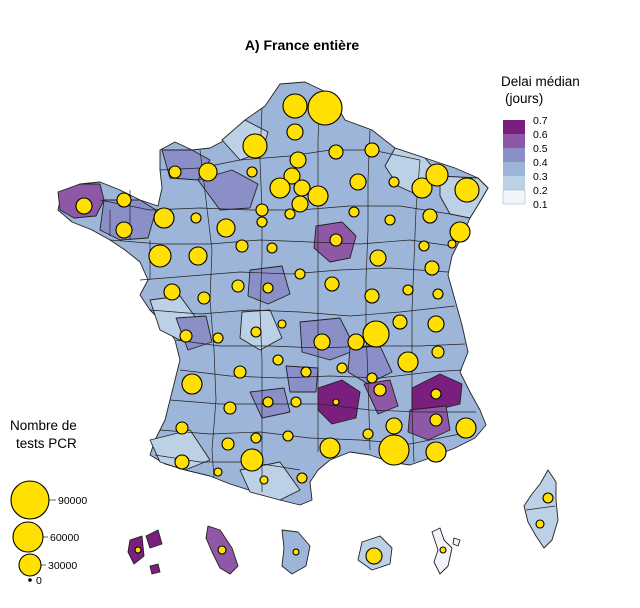  I want to click on dept-region-brittany-mid, so click(128, 220).